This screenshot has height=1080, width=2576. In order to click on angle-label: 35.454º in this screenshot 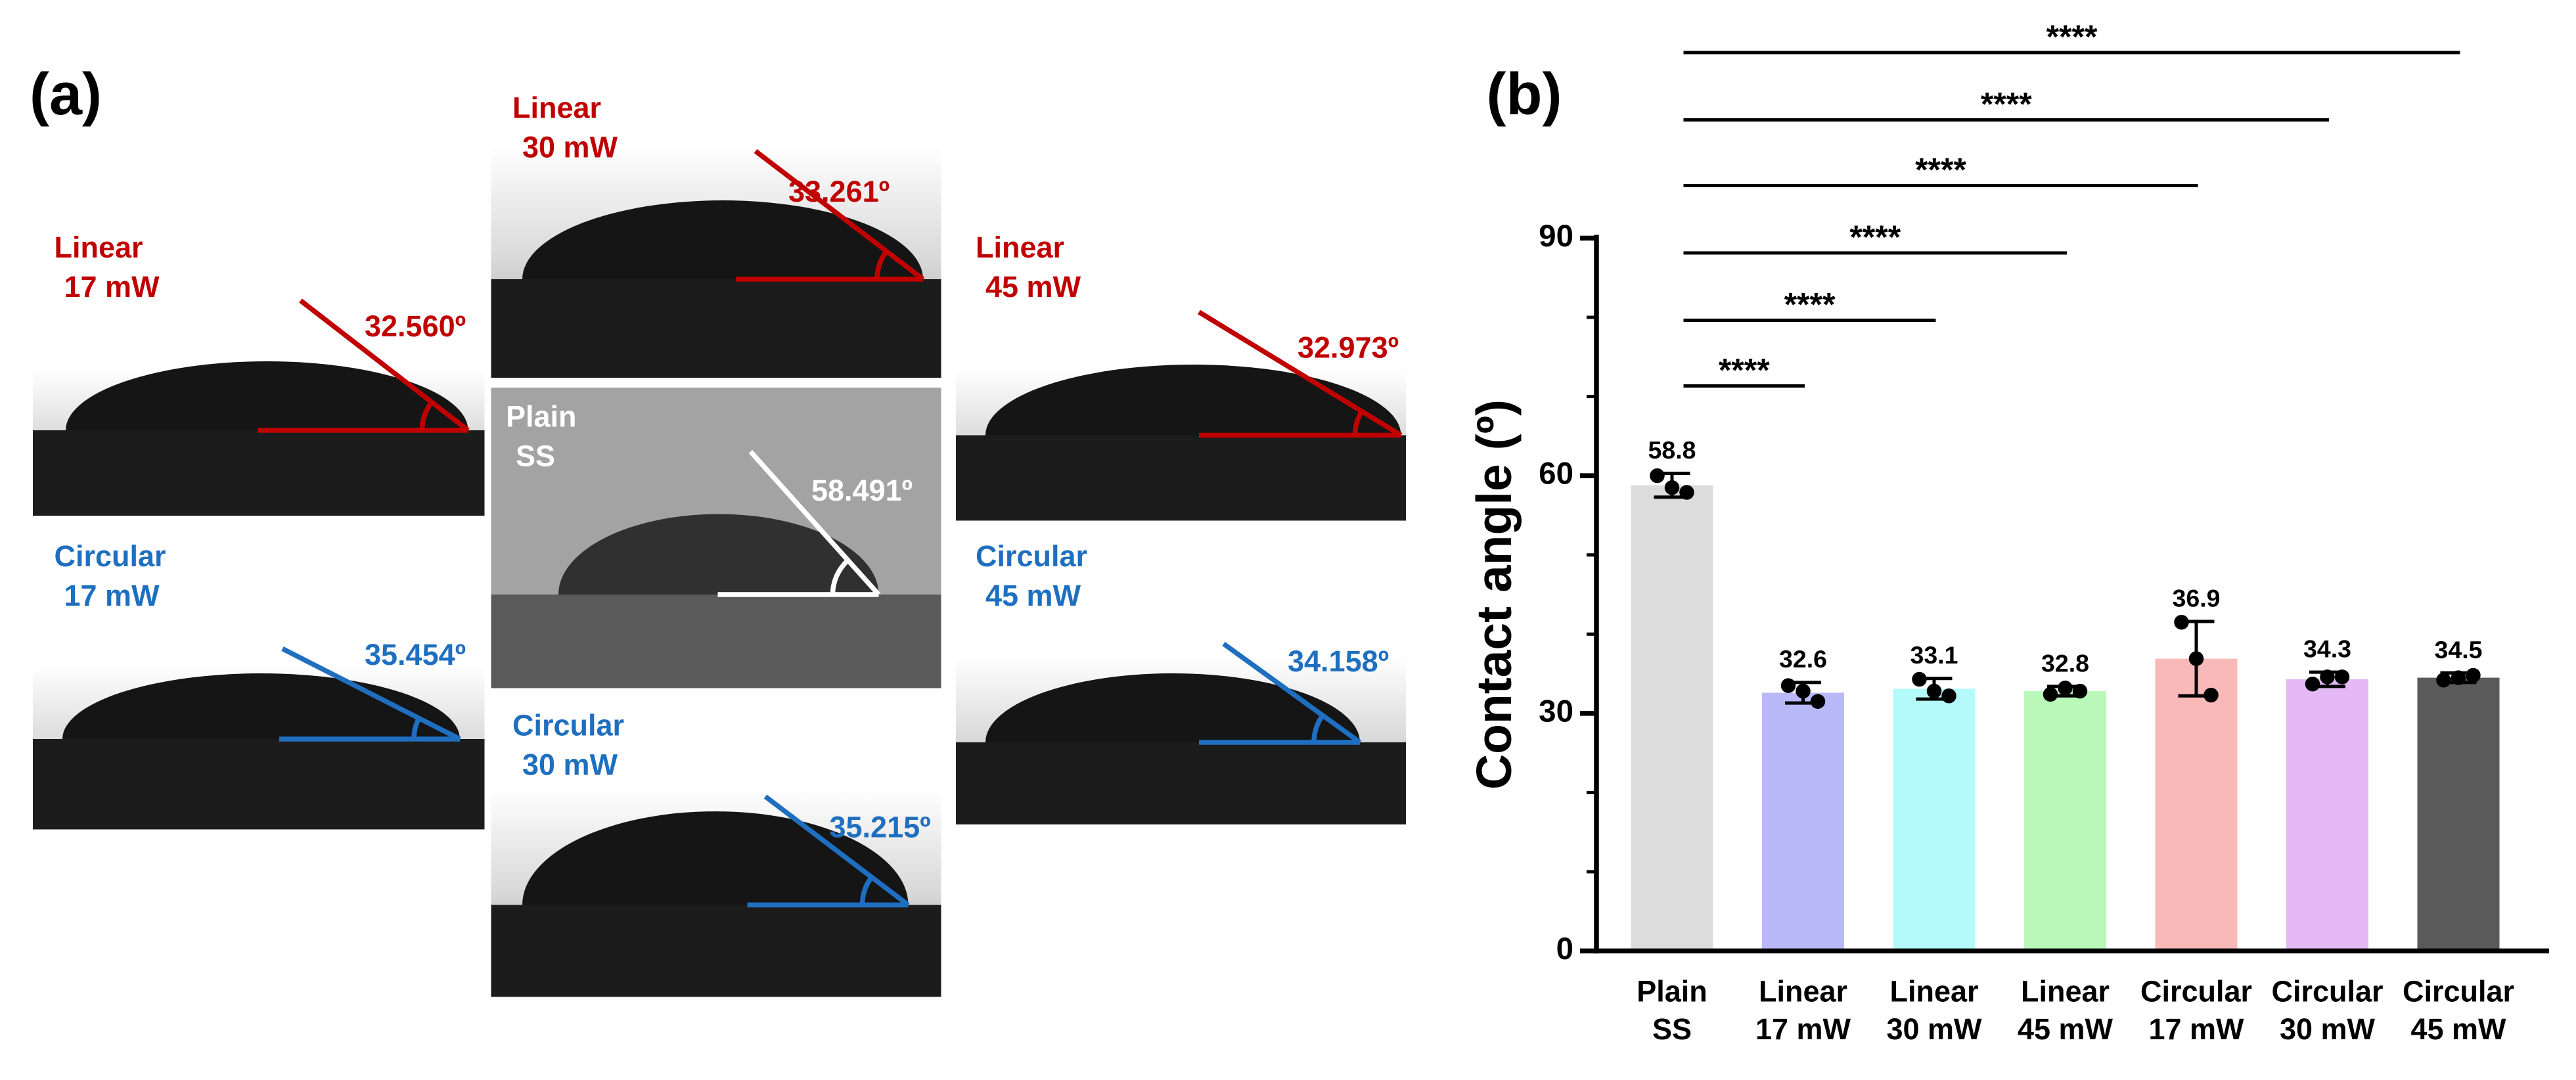, I will do `click(415, 654)`.